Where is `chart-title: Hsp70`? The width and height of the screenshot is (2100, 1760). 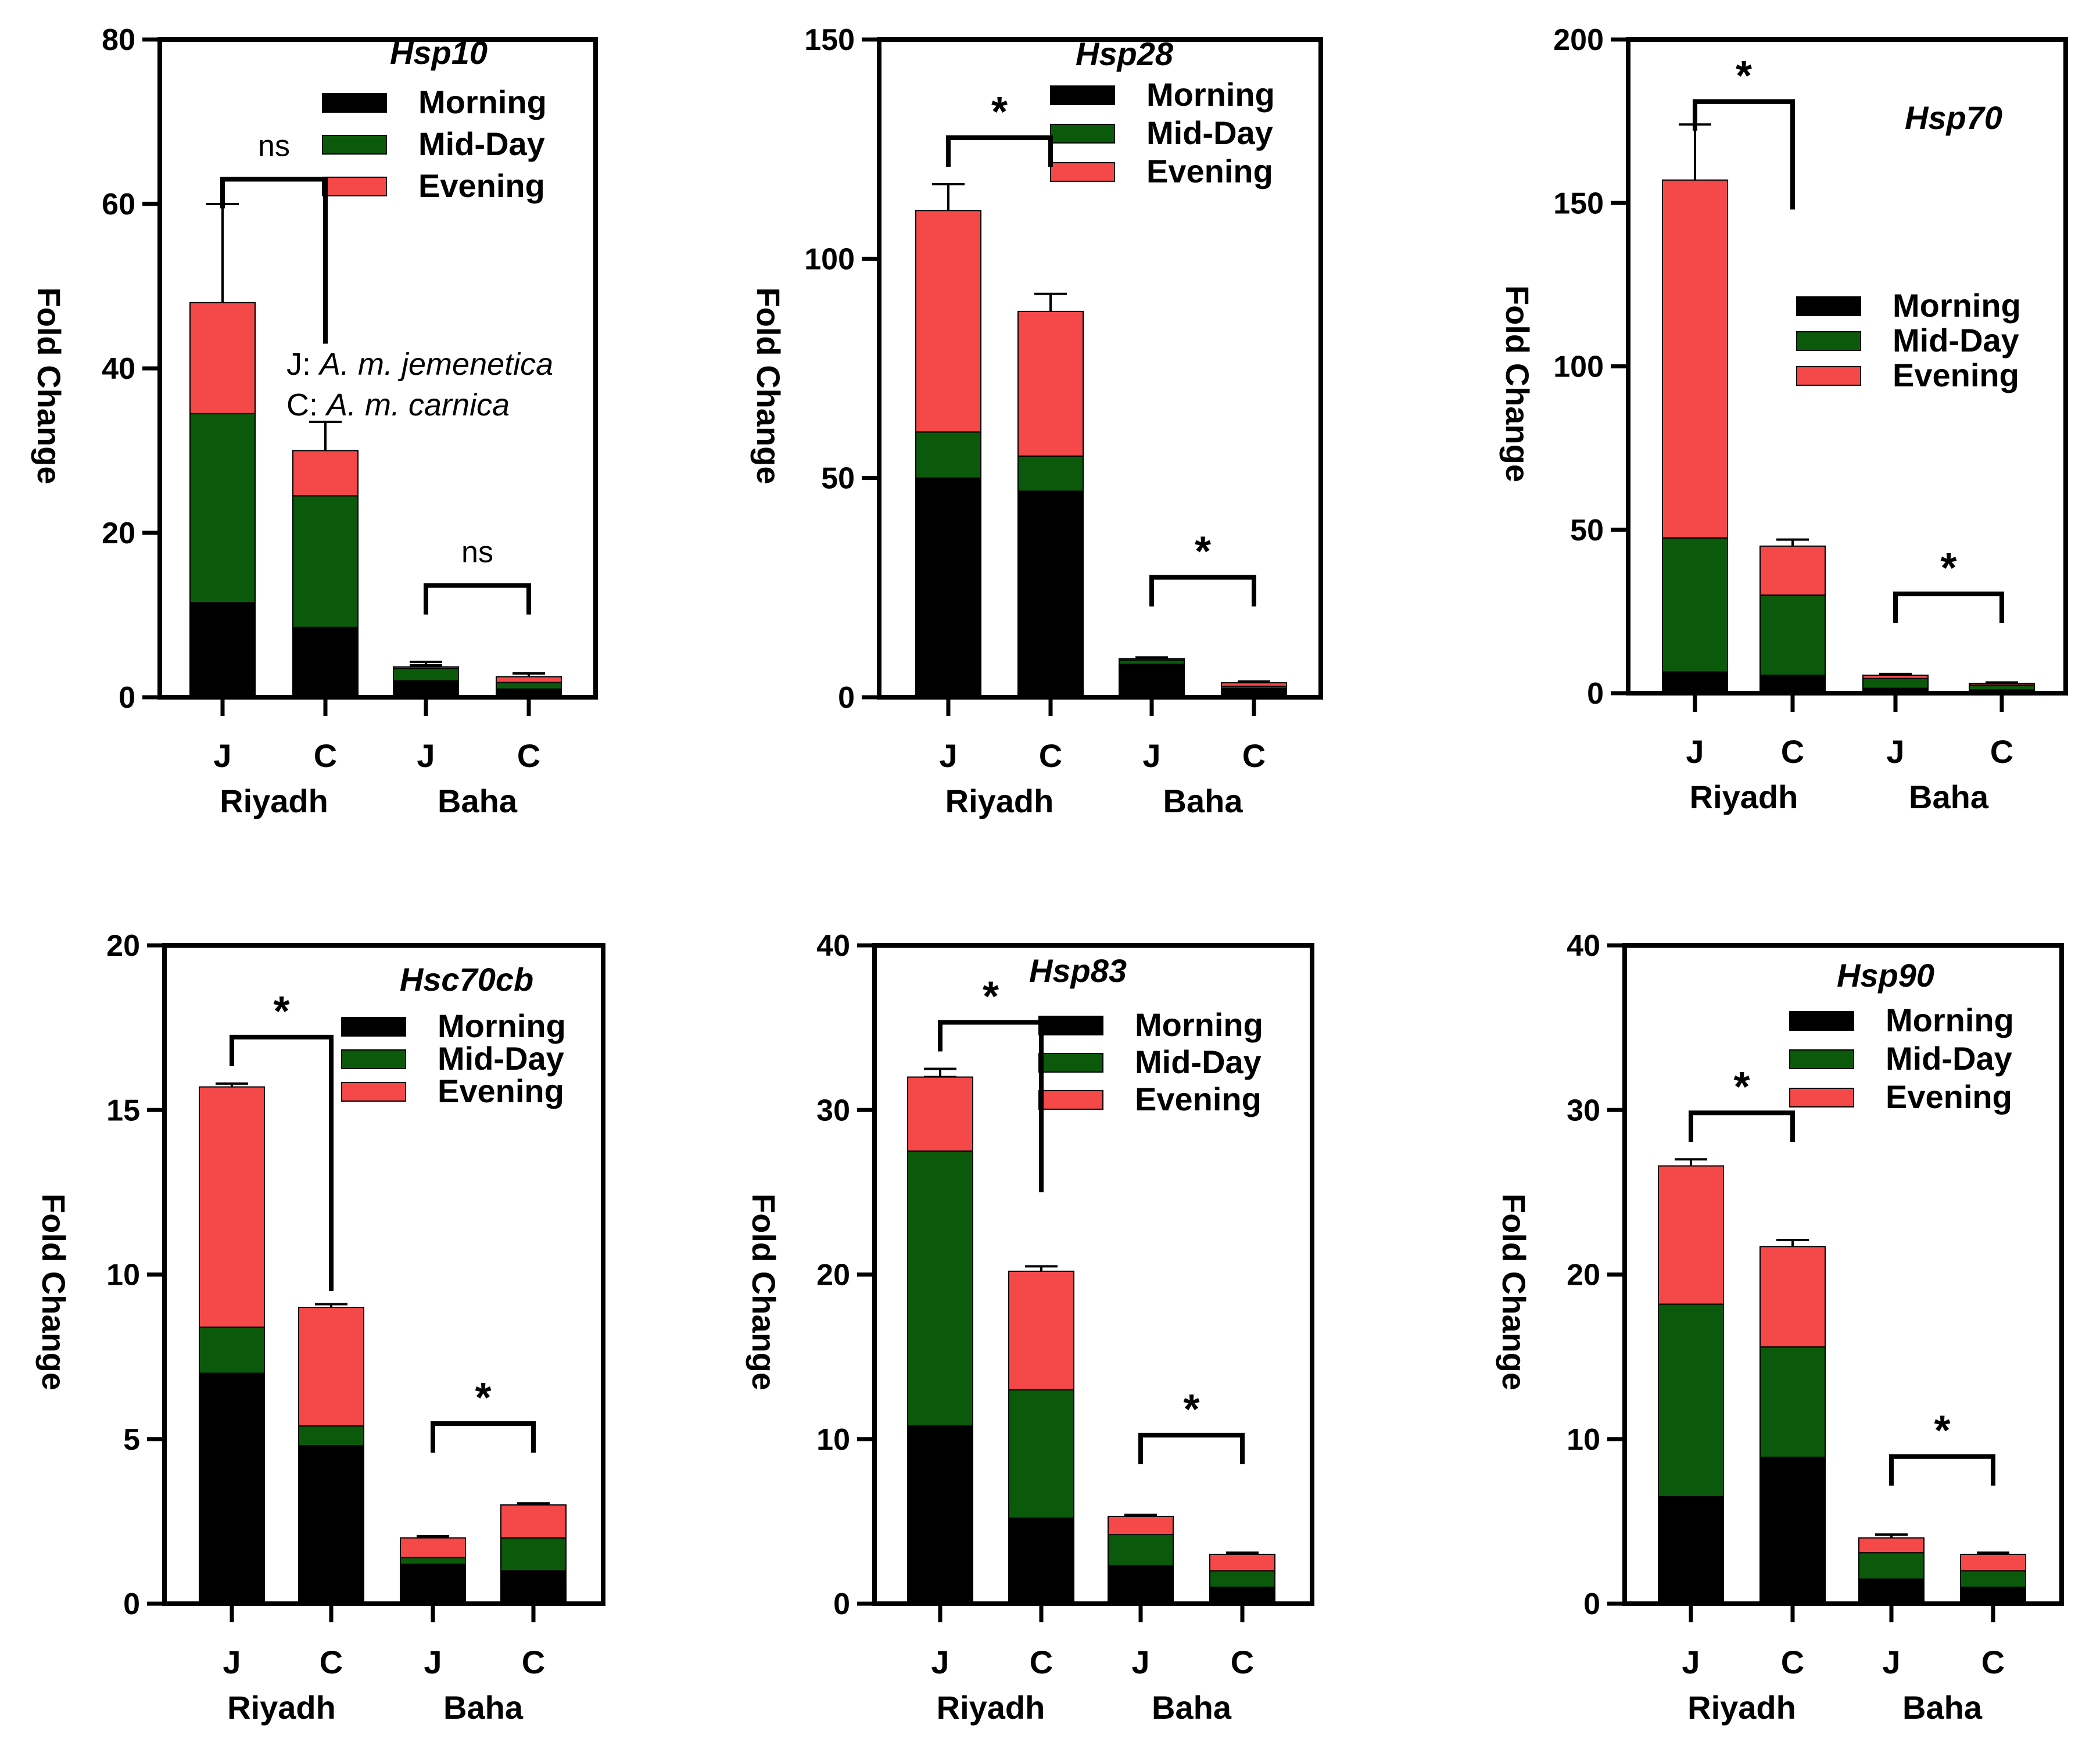
chart-title: Hsp70 is located at coordinates (1953, 117).